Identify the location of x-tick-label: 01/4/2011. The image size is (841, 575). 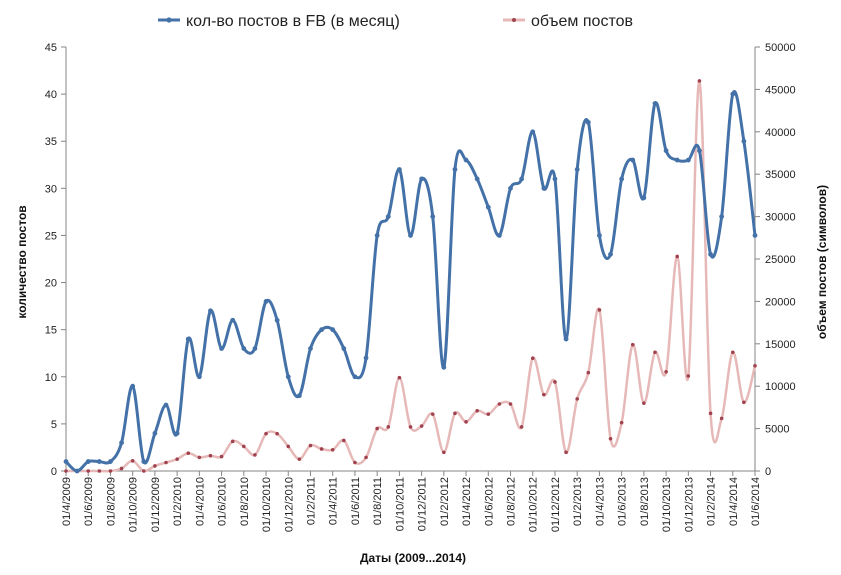
(334, 501).